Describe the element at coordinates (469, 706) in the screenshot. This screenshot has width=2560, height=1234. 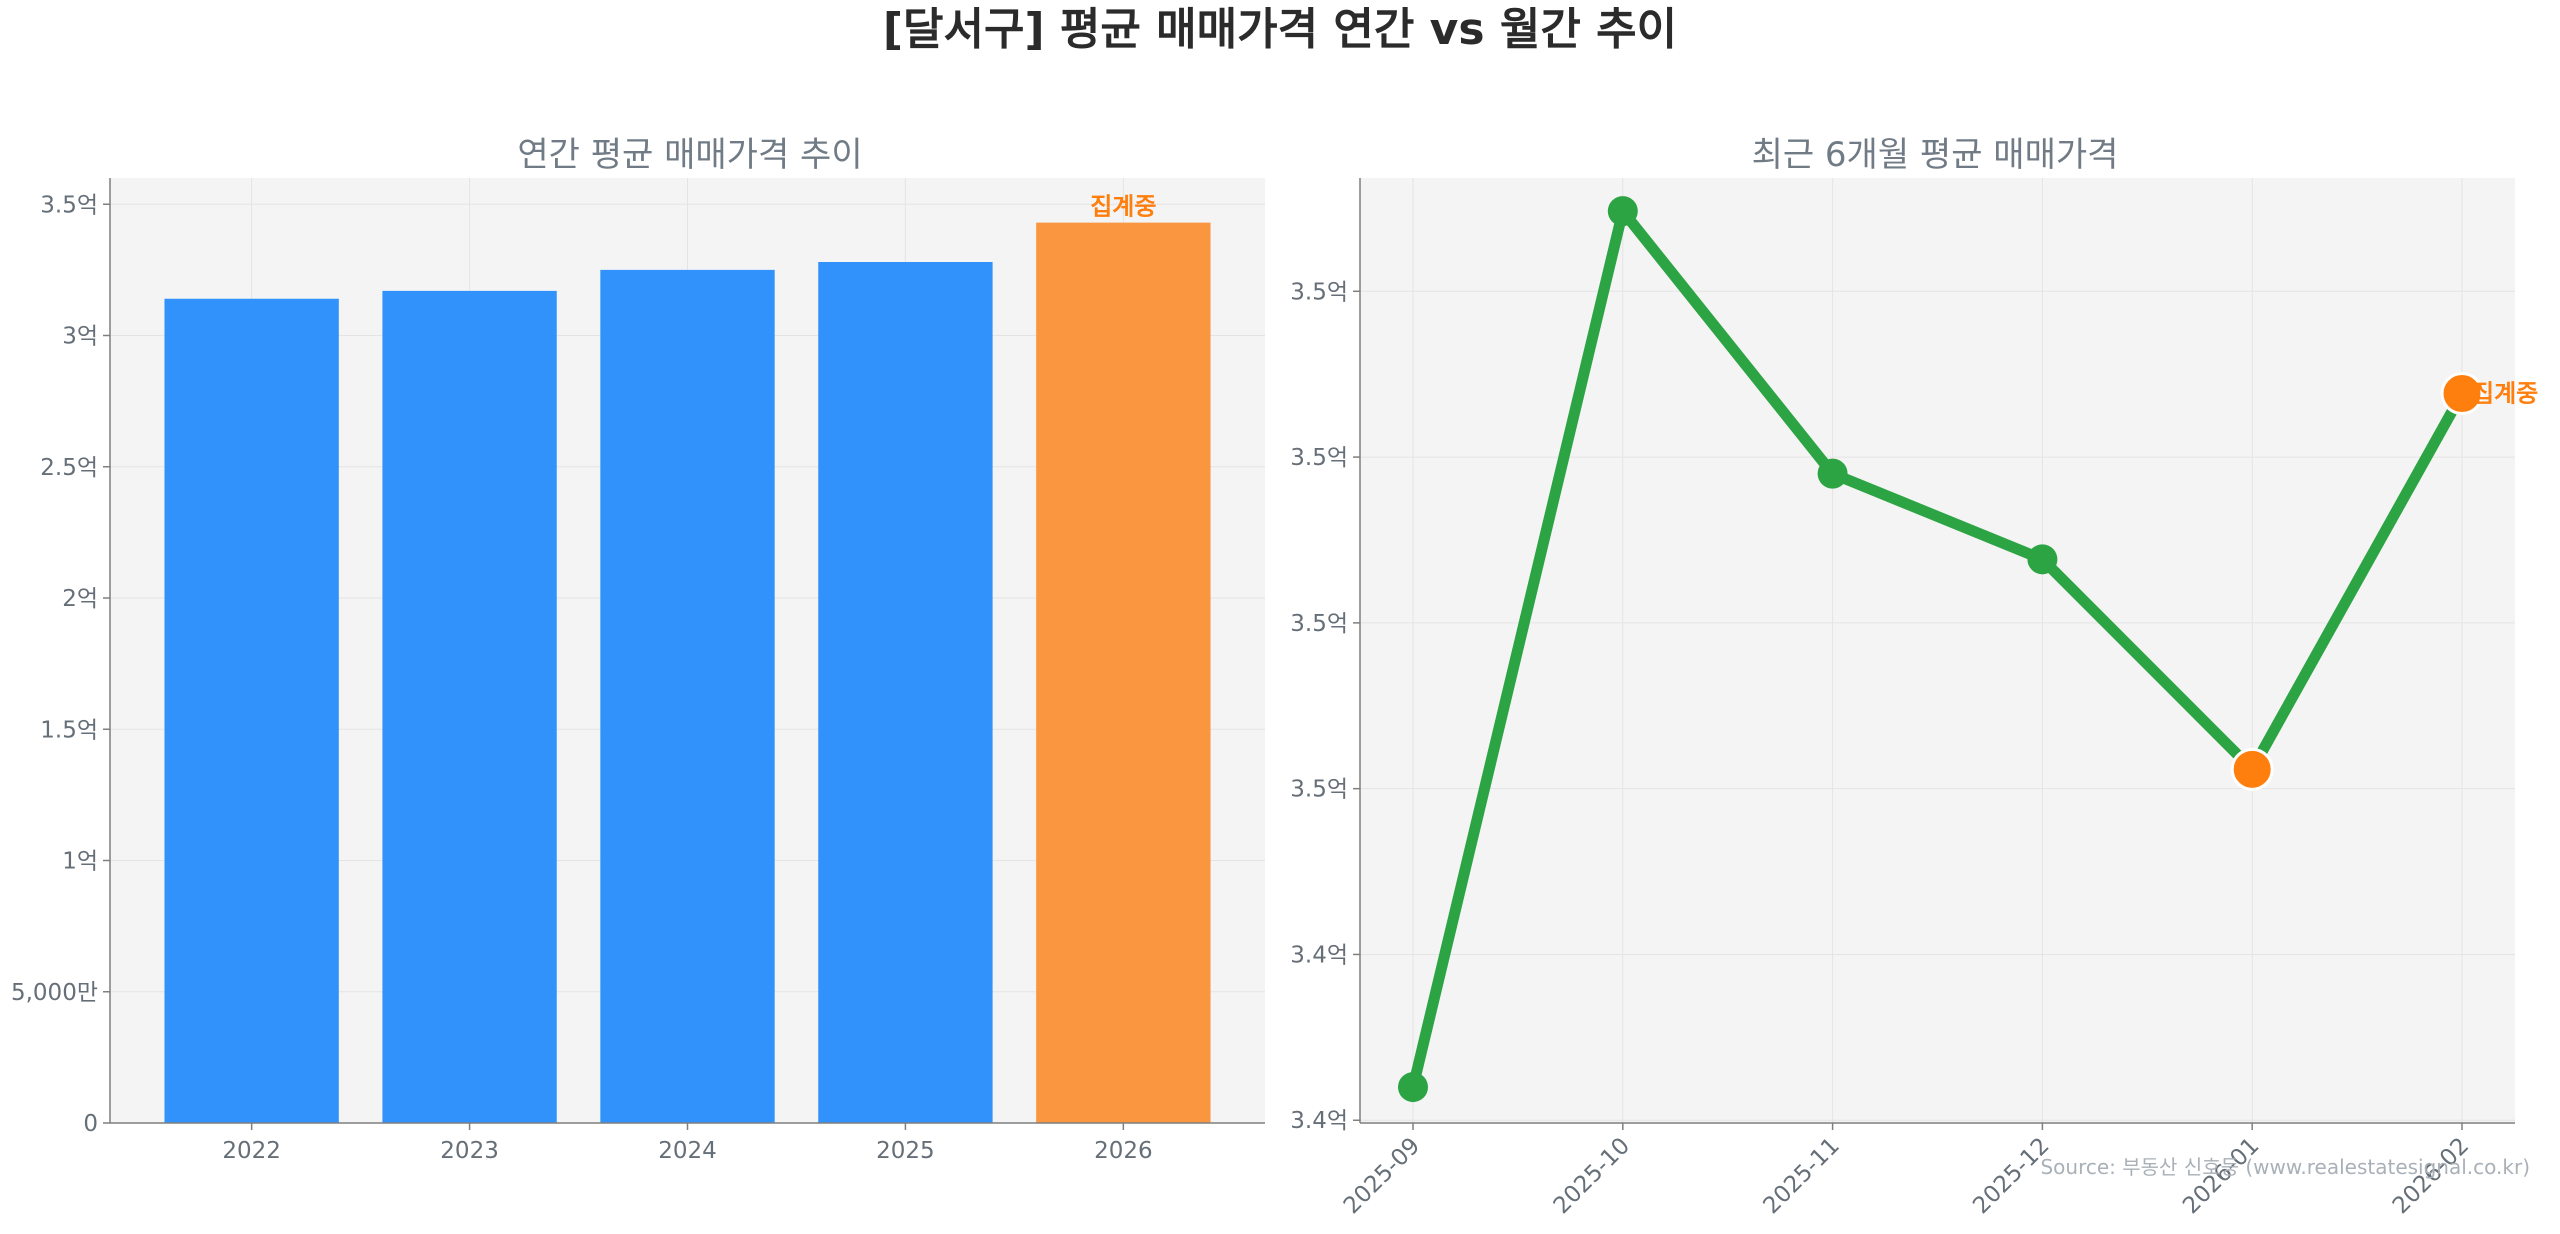
I see `bar-2023` at that location.